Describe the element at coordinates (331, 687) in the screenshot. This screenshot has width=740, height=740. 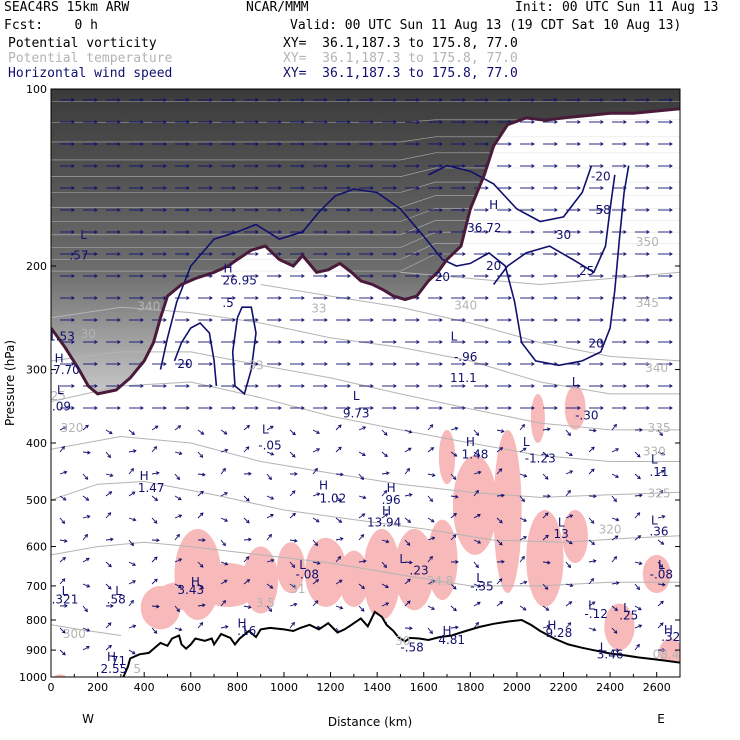
I see `x-tick-label: 1200` at that location.